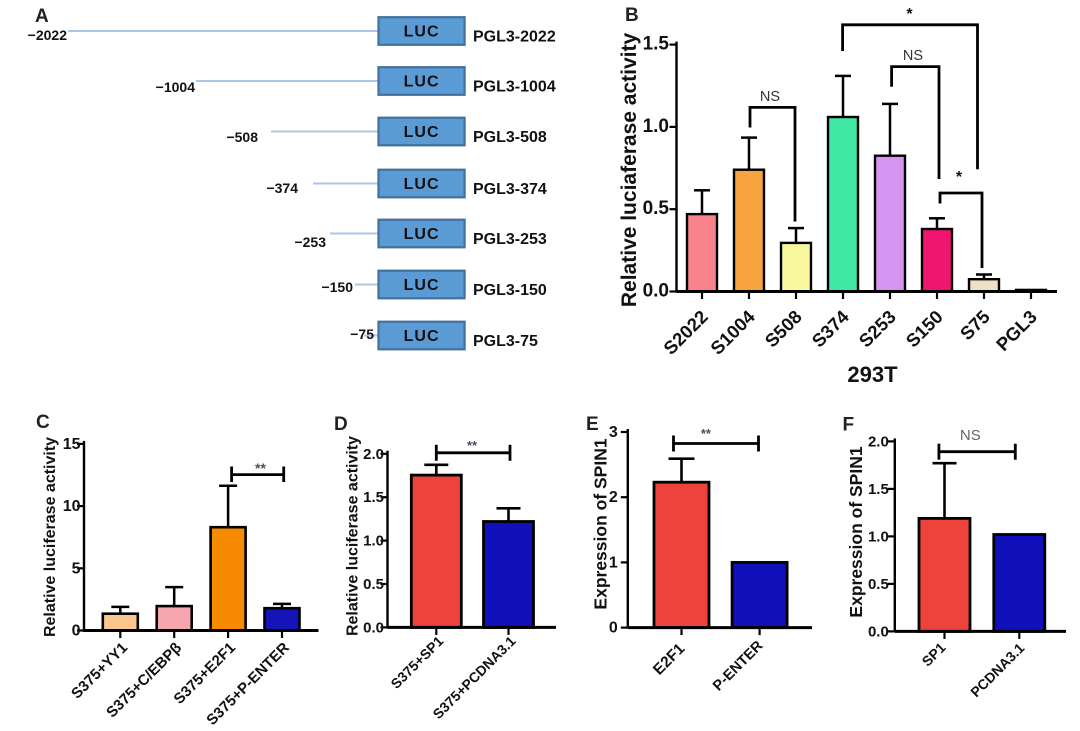  Describe the element at coordinates (310, 242) in the screenshot. I see `svg-text: −253` at that location.